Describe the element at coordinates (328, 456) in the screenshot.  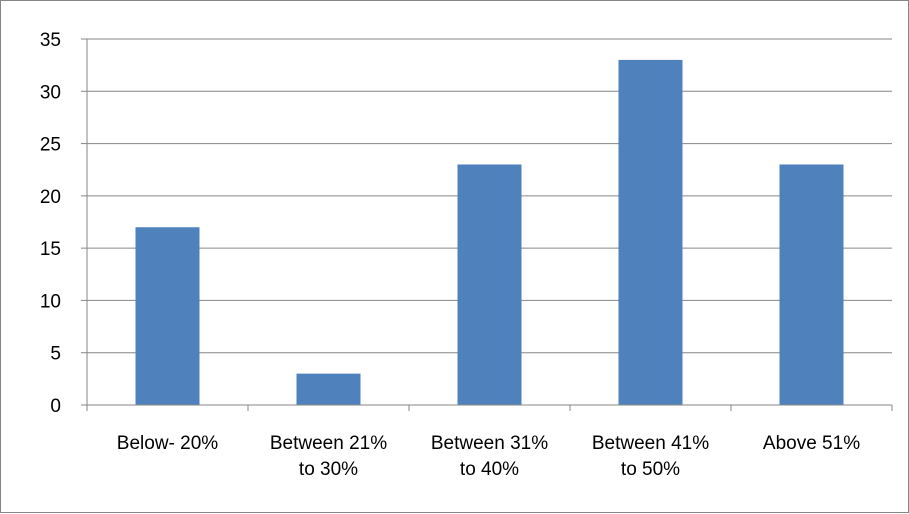
I see `x-category-label: Between 21% to 30%` at that location.